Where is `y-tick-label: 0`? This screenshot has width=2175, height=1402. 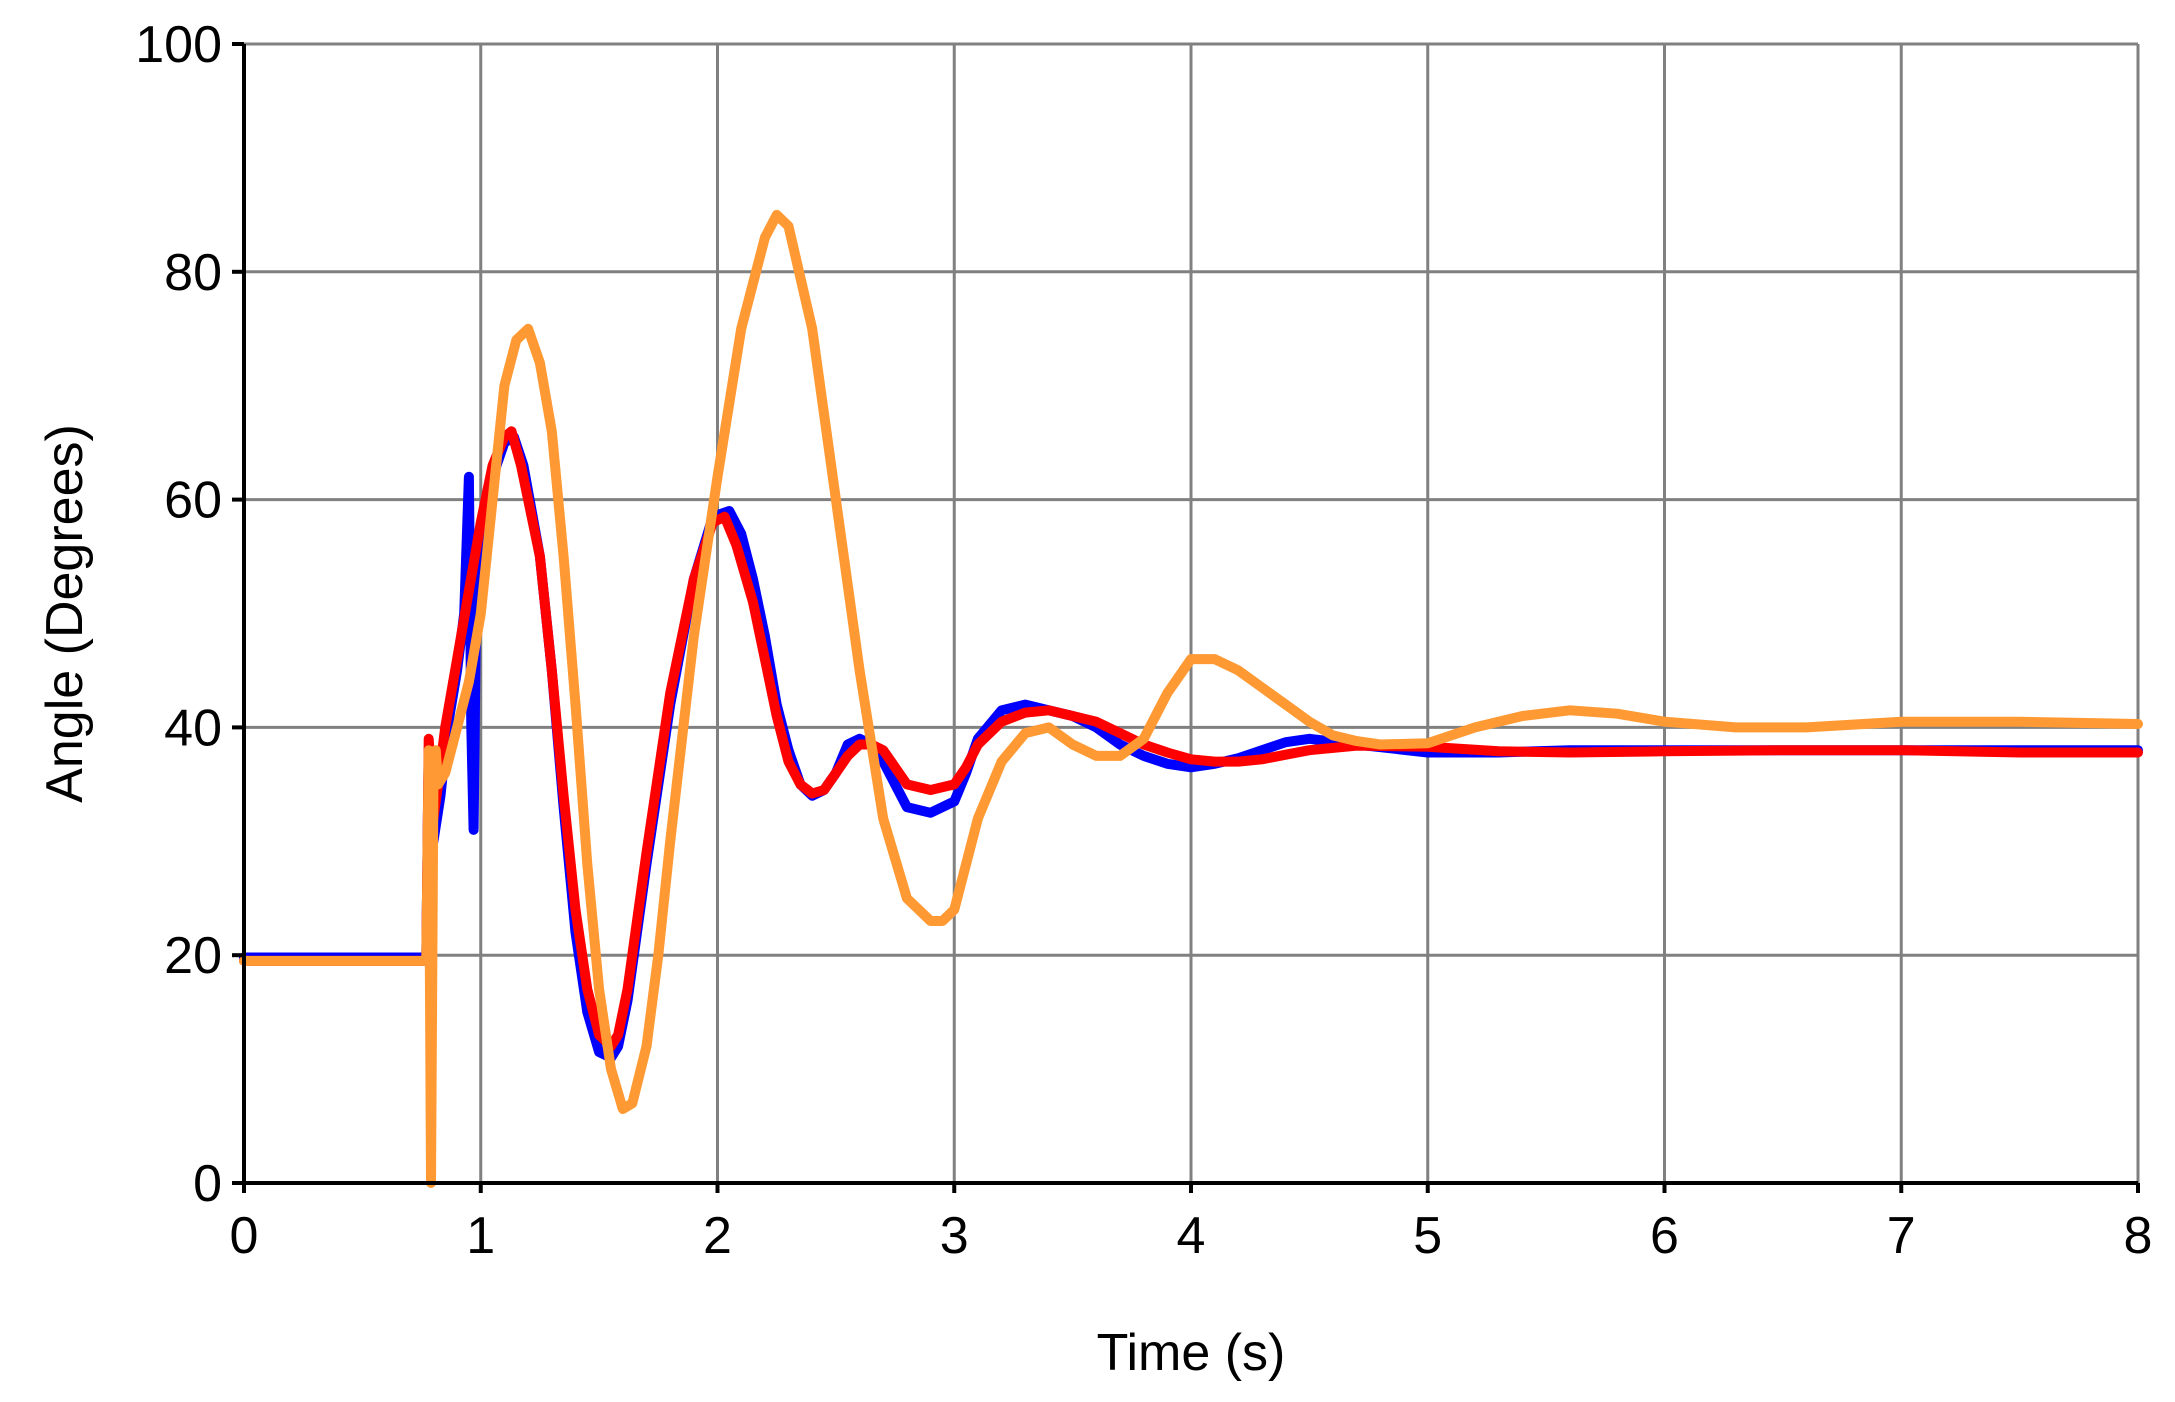
y-tick-label: 0 is located at coordinates (207, 1184).